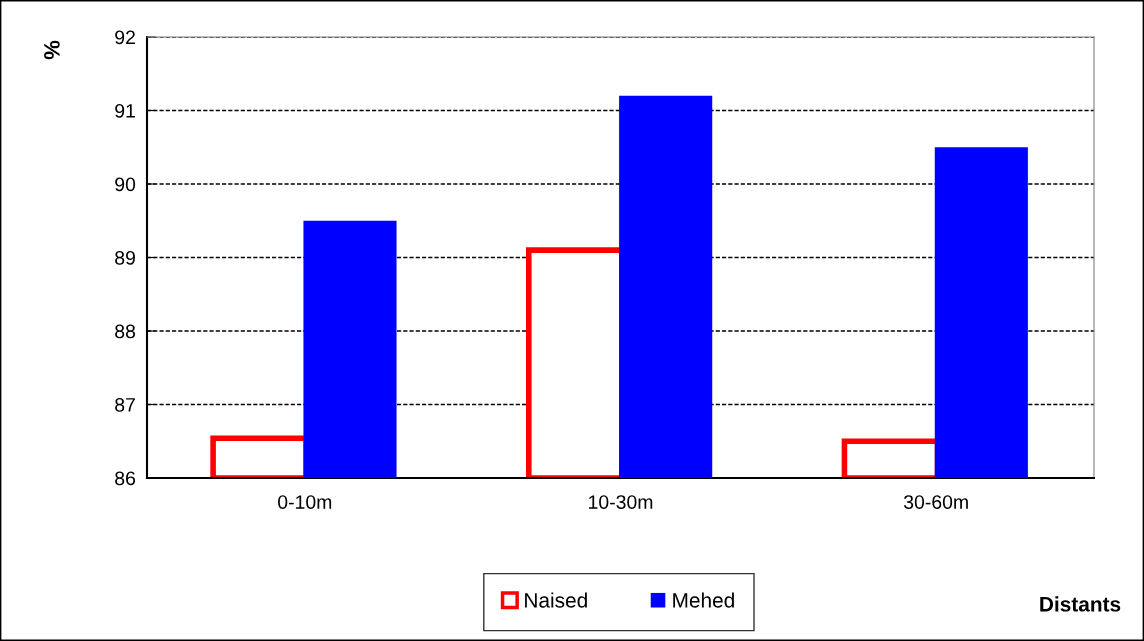 The image size is (1144, 641). I want to click on legend-label: Mehed, so click(703, 600).